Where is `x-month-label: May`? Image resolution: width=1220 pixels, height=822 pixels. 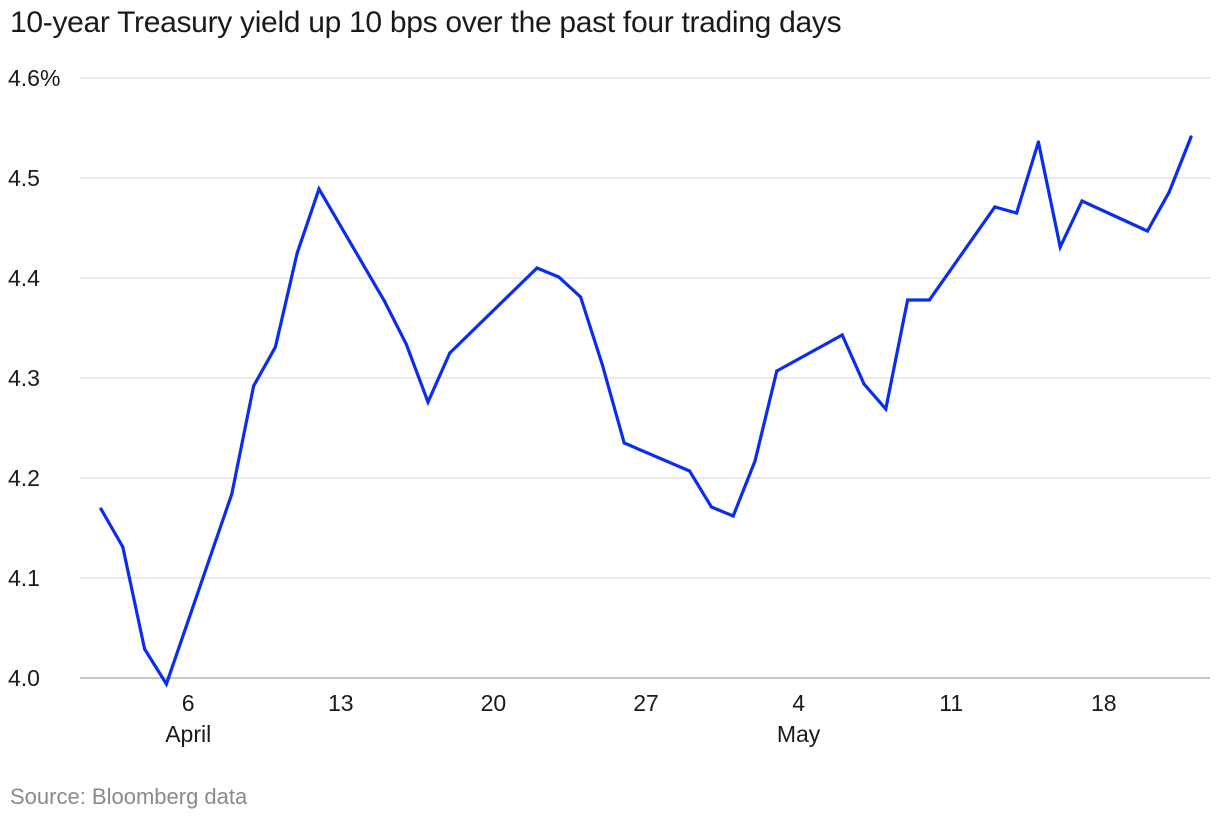
x-month-label: May is located at coordinates (799, 734).